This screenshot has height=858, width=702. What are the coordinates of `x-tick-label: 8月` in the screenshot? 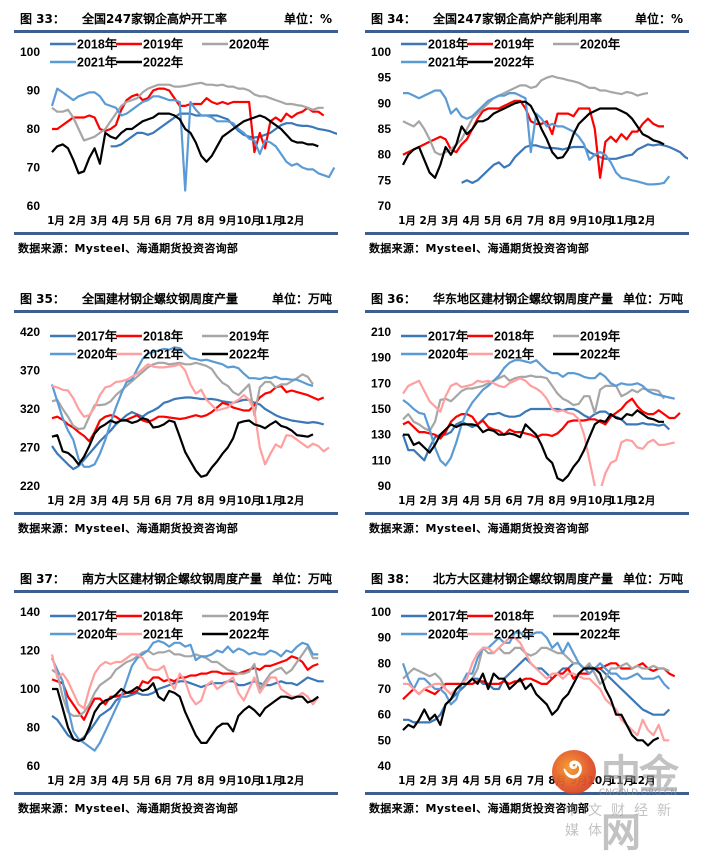 It's located at (206, 501).